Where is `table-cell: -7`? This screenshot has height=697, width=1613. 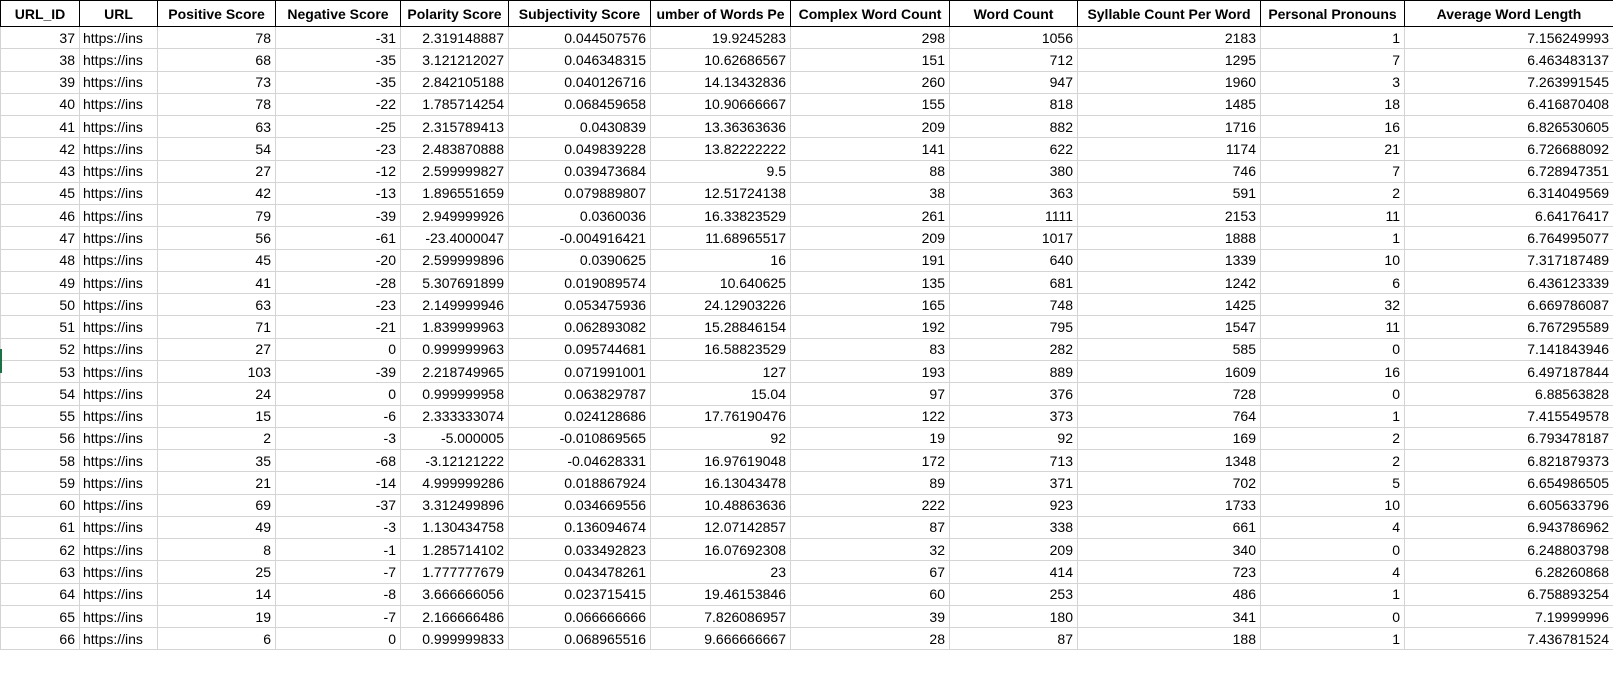 table-cell: -7 is located at coordinates (338, 616).